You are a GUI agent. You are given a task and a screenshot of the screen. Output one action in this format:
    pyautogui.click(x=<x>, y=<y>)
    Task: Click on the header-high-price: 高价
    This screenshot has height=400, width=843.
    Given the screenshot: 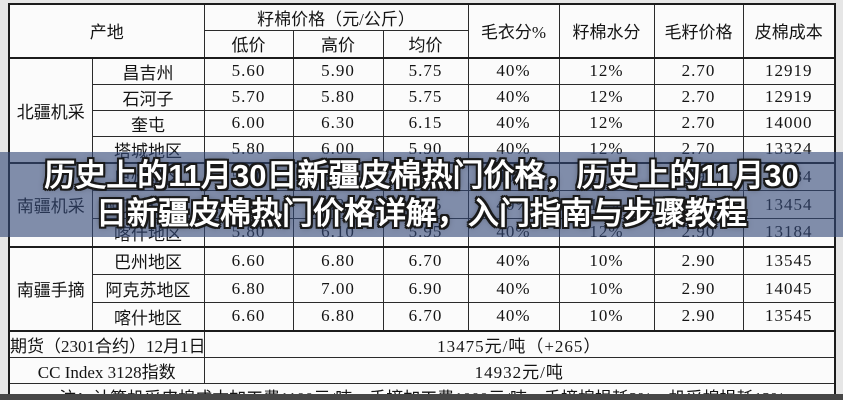 What is the action you would take?
    pyautogui.click(x=338, y=44)
    